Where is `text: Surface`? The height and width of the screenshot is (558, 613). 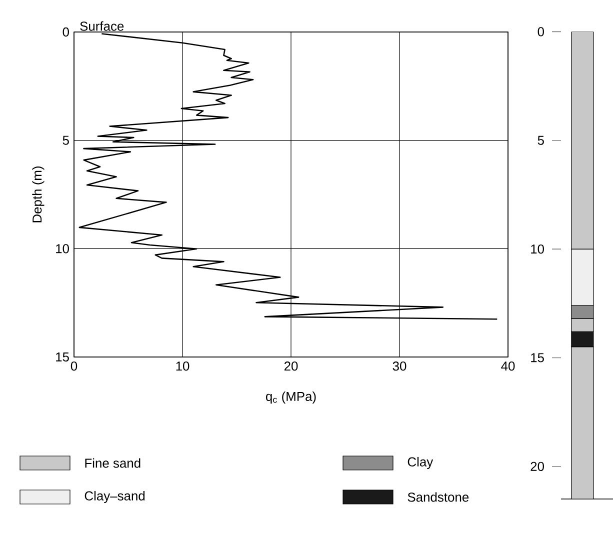 text: Surface is located at coordinates (102, 26).